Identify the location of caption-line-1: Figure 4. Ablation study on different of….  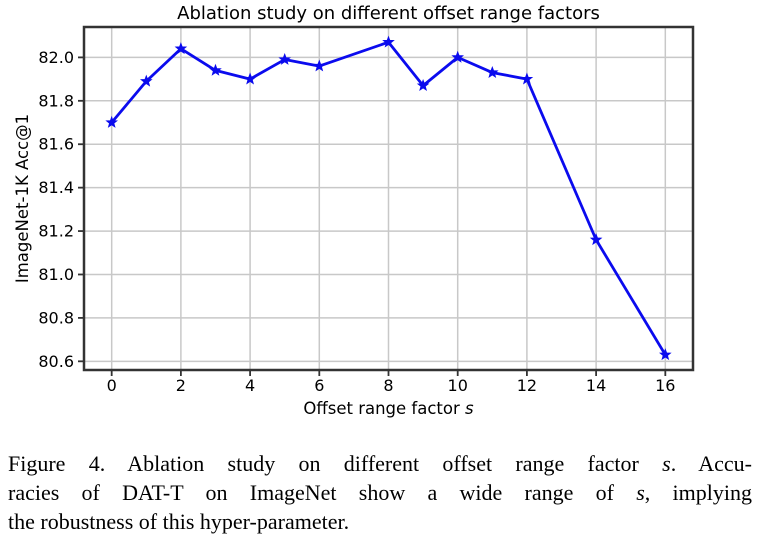
(380, 463).